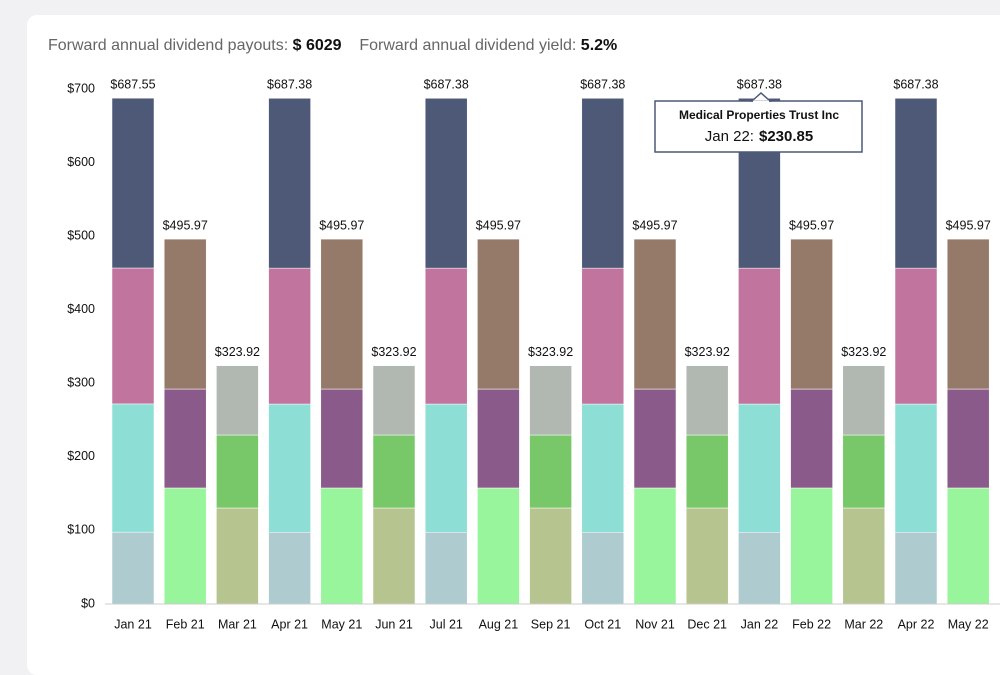 Image resolution: width=1000 pixels, height=675 pixels. What do you see at coordinates (81, 456) in the screenshot?
I see `y-tick-label: $200` at bounding box center [81, 456].